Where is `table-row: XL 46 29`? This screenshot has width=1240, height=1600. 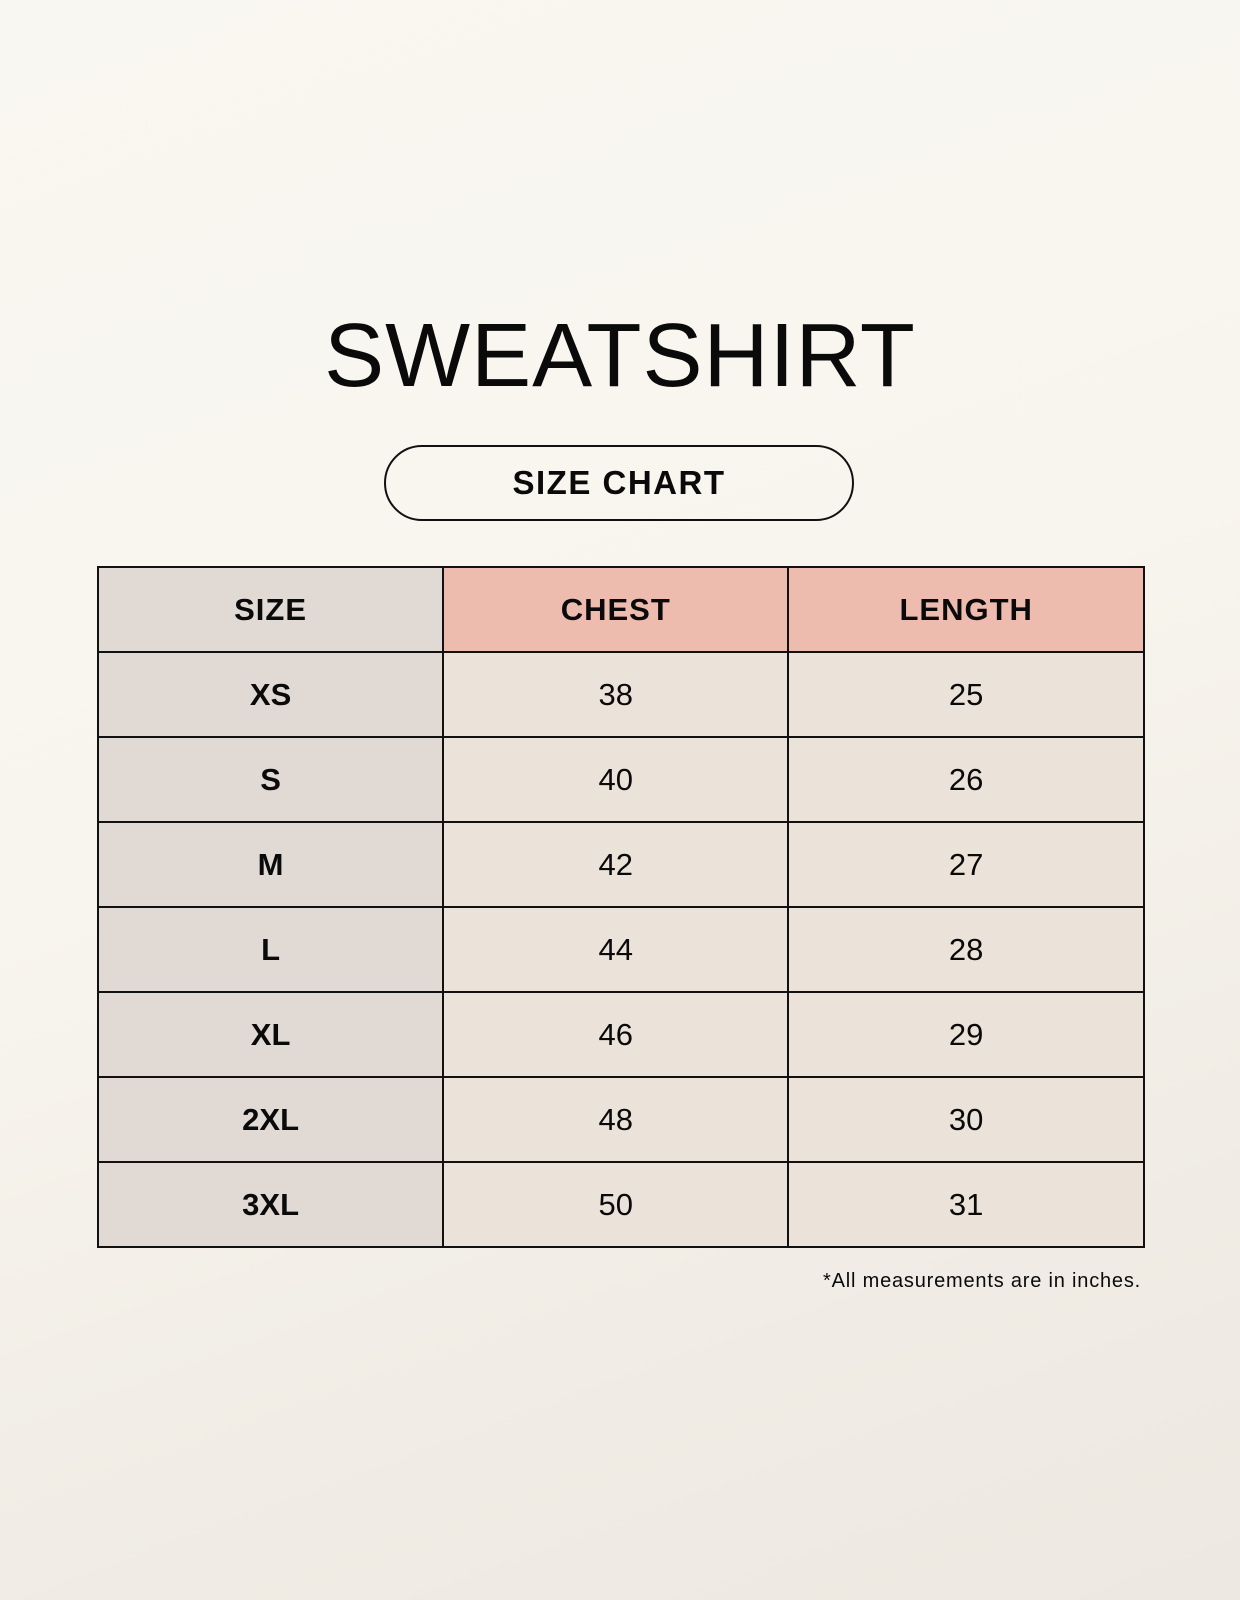
table-row: XL 46 29 is located at coordinates (620, 1034).